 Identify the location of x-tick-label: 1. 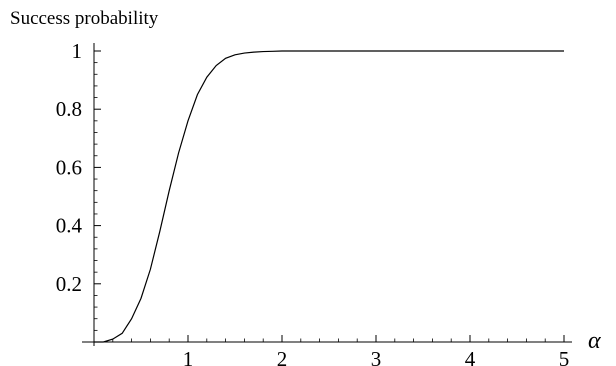
(188, 356).